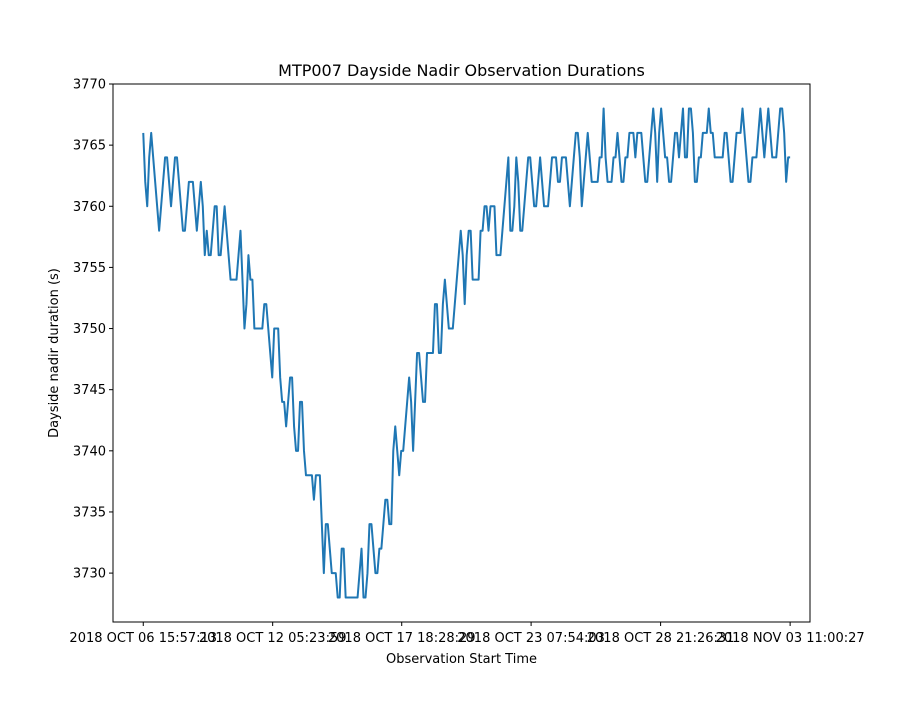 The height and width of the screenshot is (704, 900). What do you see at coordinates (89, 85) in the screenshot?
I see `y-tick-label: 3770` at bounding box center [89, 85].